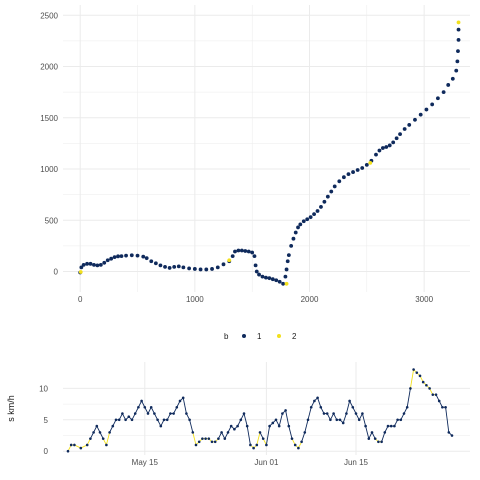 The image size is (480, 480). I want to click on speed-x-tick-label: May 15, so click(145, 462).